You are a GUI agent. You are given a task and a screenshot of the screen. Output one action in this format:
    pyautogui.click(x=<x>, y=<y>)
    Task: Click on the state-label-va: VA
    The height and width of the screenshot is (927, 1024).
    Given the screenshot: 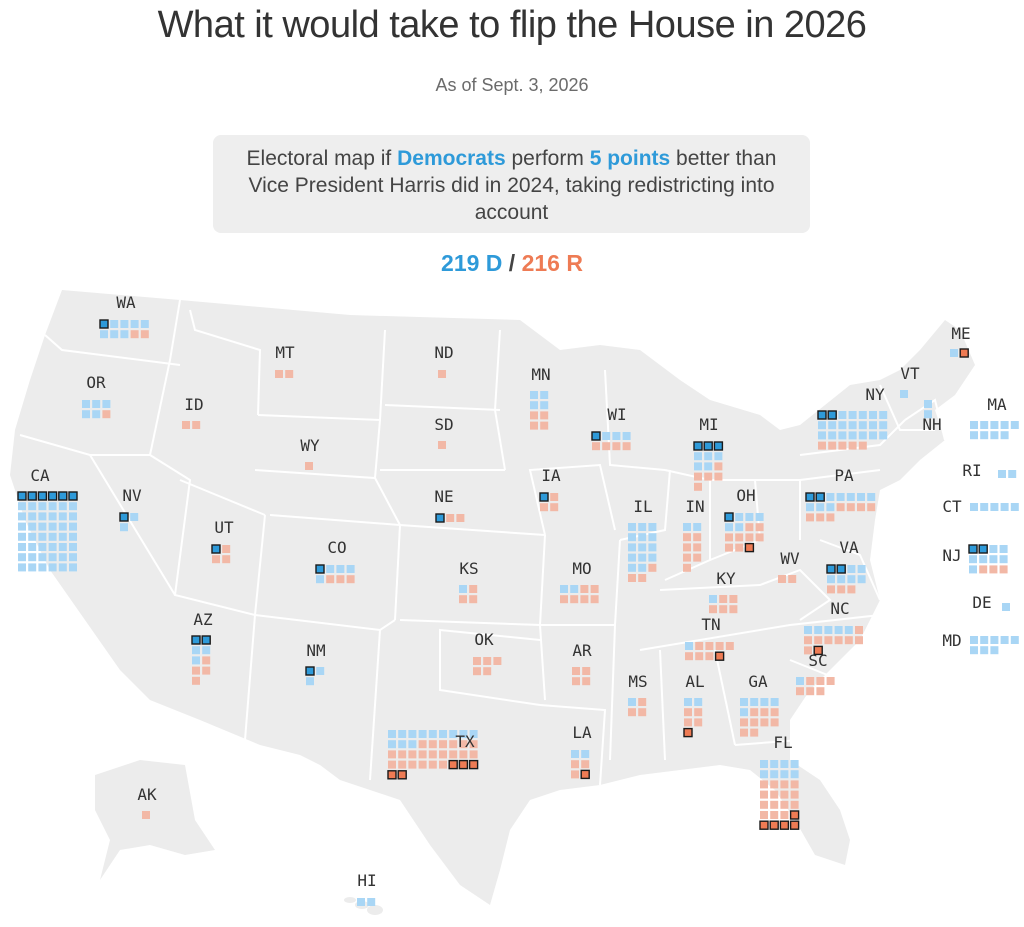 What is the action you would take?
    pyautogui.click(x=849, y=547)
    